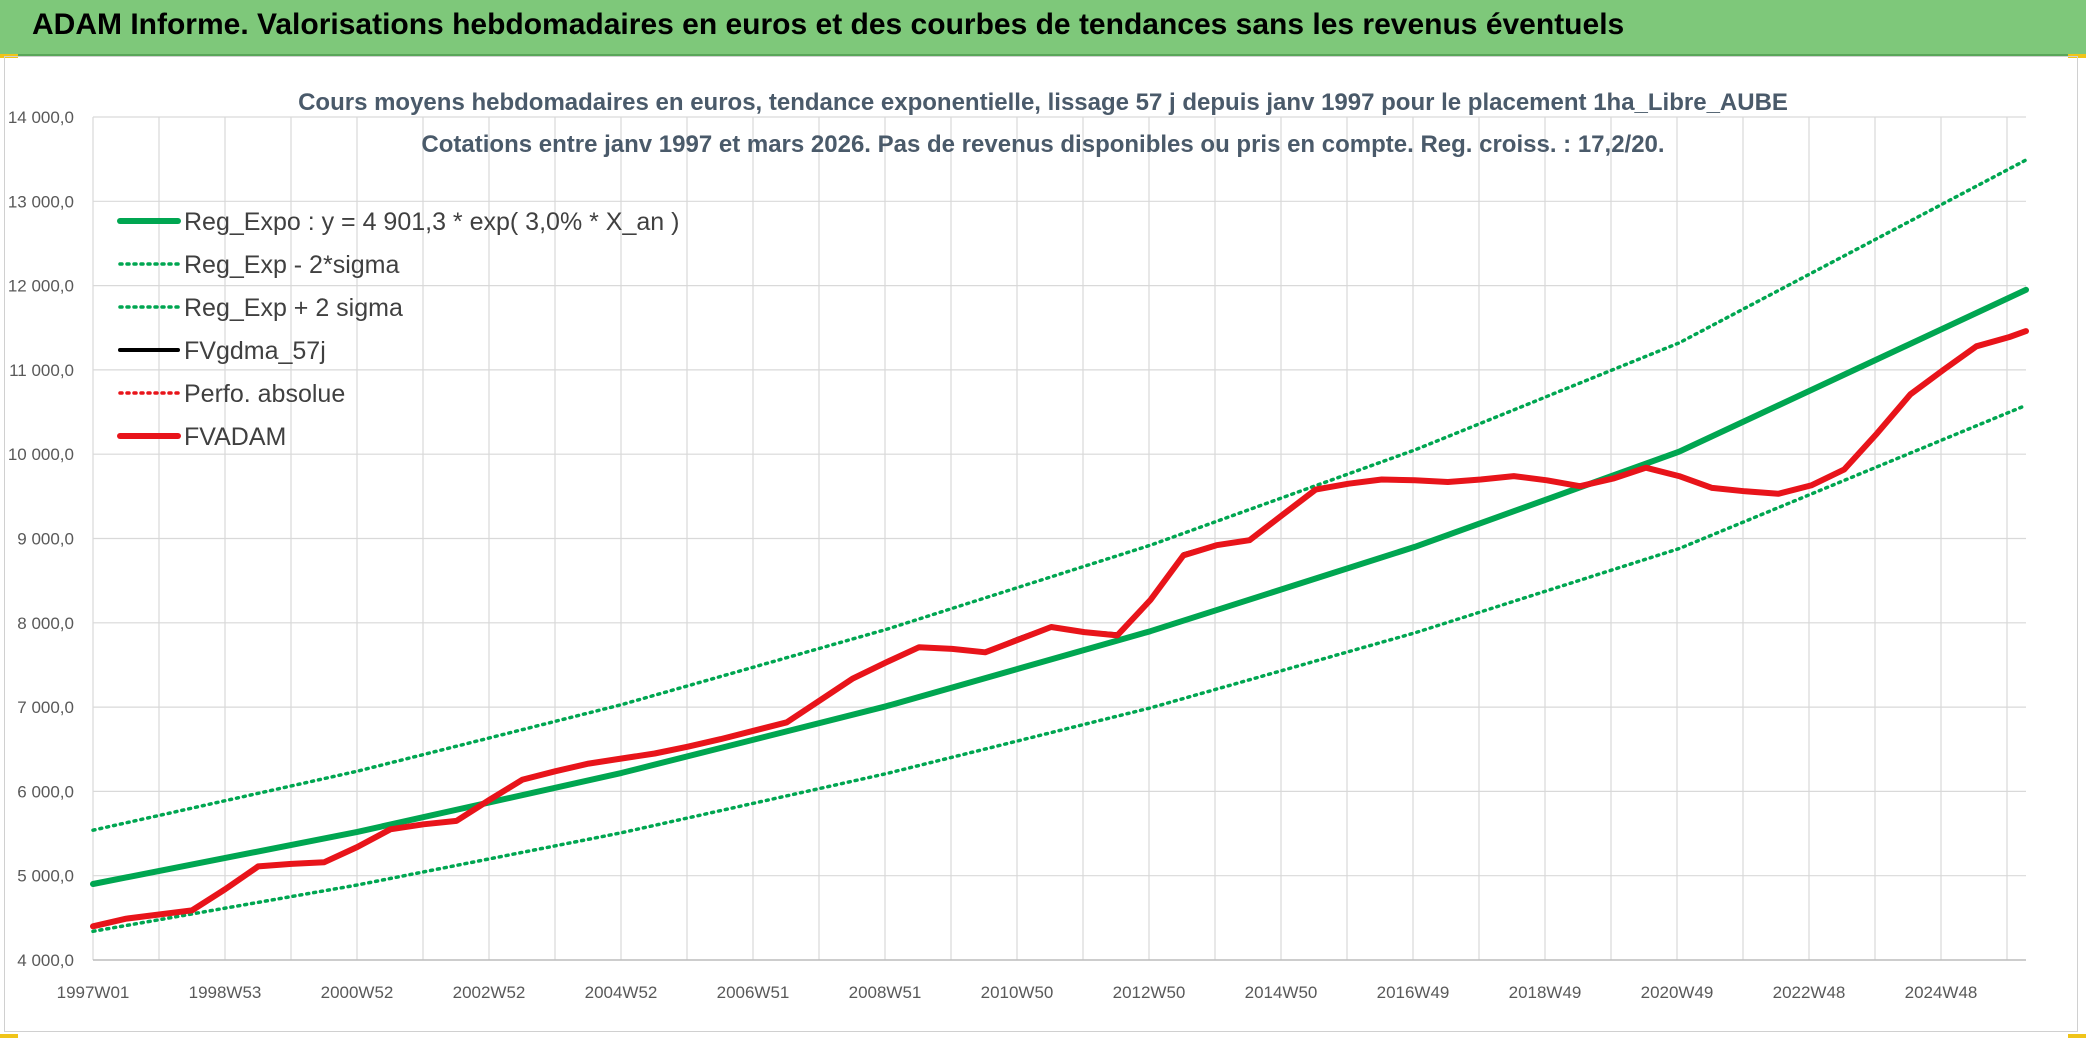 This screenshot has width=2086, height=1038. I want to click on x-tick-label: 2008W51, so click(885, 992).